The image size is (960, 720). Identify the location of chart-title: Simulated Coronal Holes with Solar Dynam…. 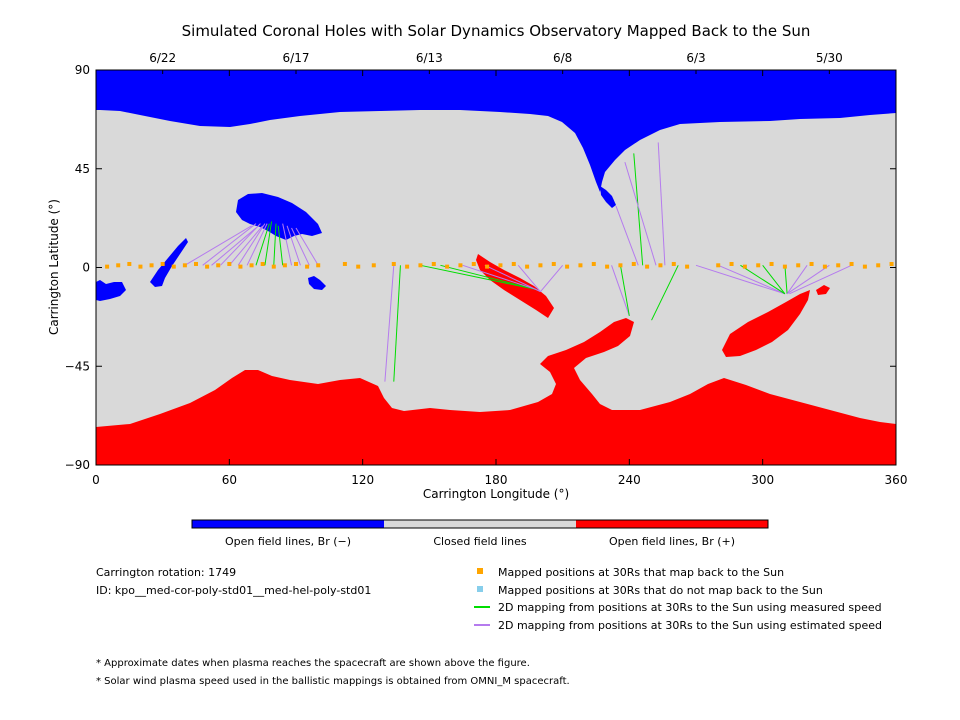
(496, 31).